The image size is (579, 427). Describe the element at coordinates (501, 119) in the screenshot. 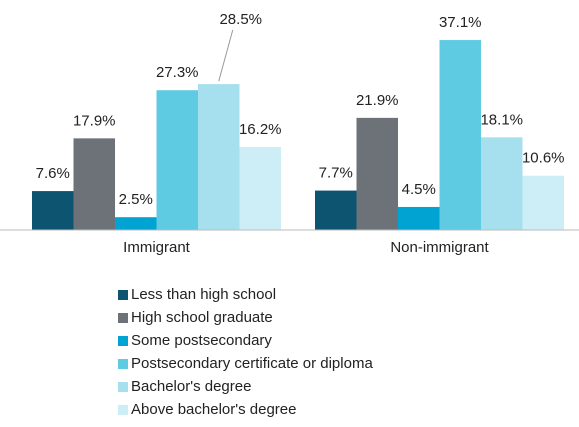

I see `data-label: 18.1%` at that location.